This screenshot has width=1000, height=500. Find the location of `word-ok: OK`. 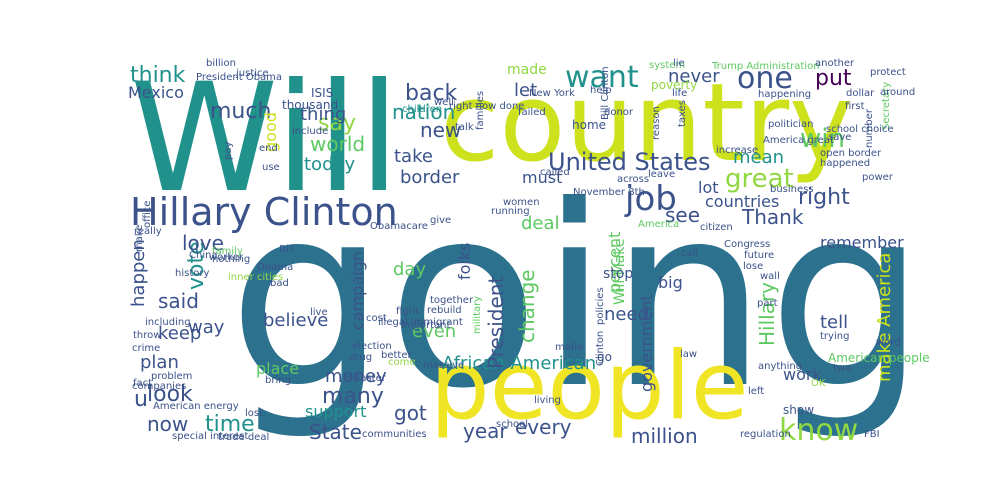

word-ok: OK is located at coordinates (818, 383).